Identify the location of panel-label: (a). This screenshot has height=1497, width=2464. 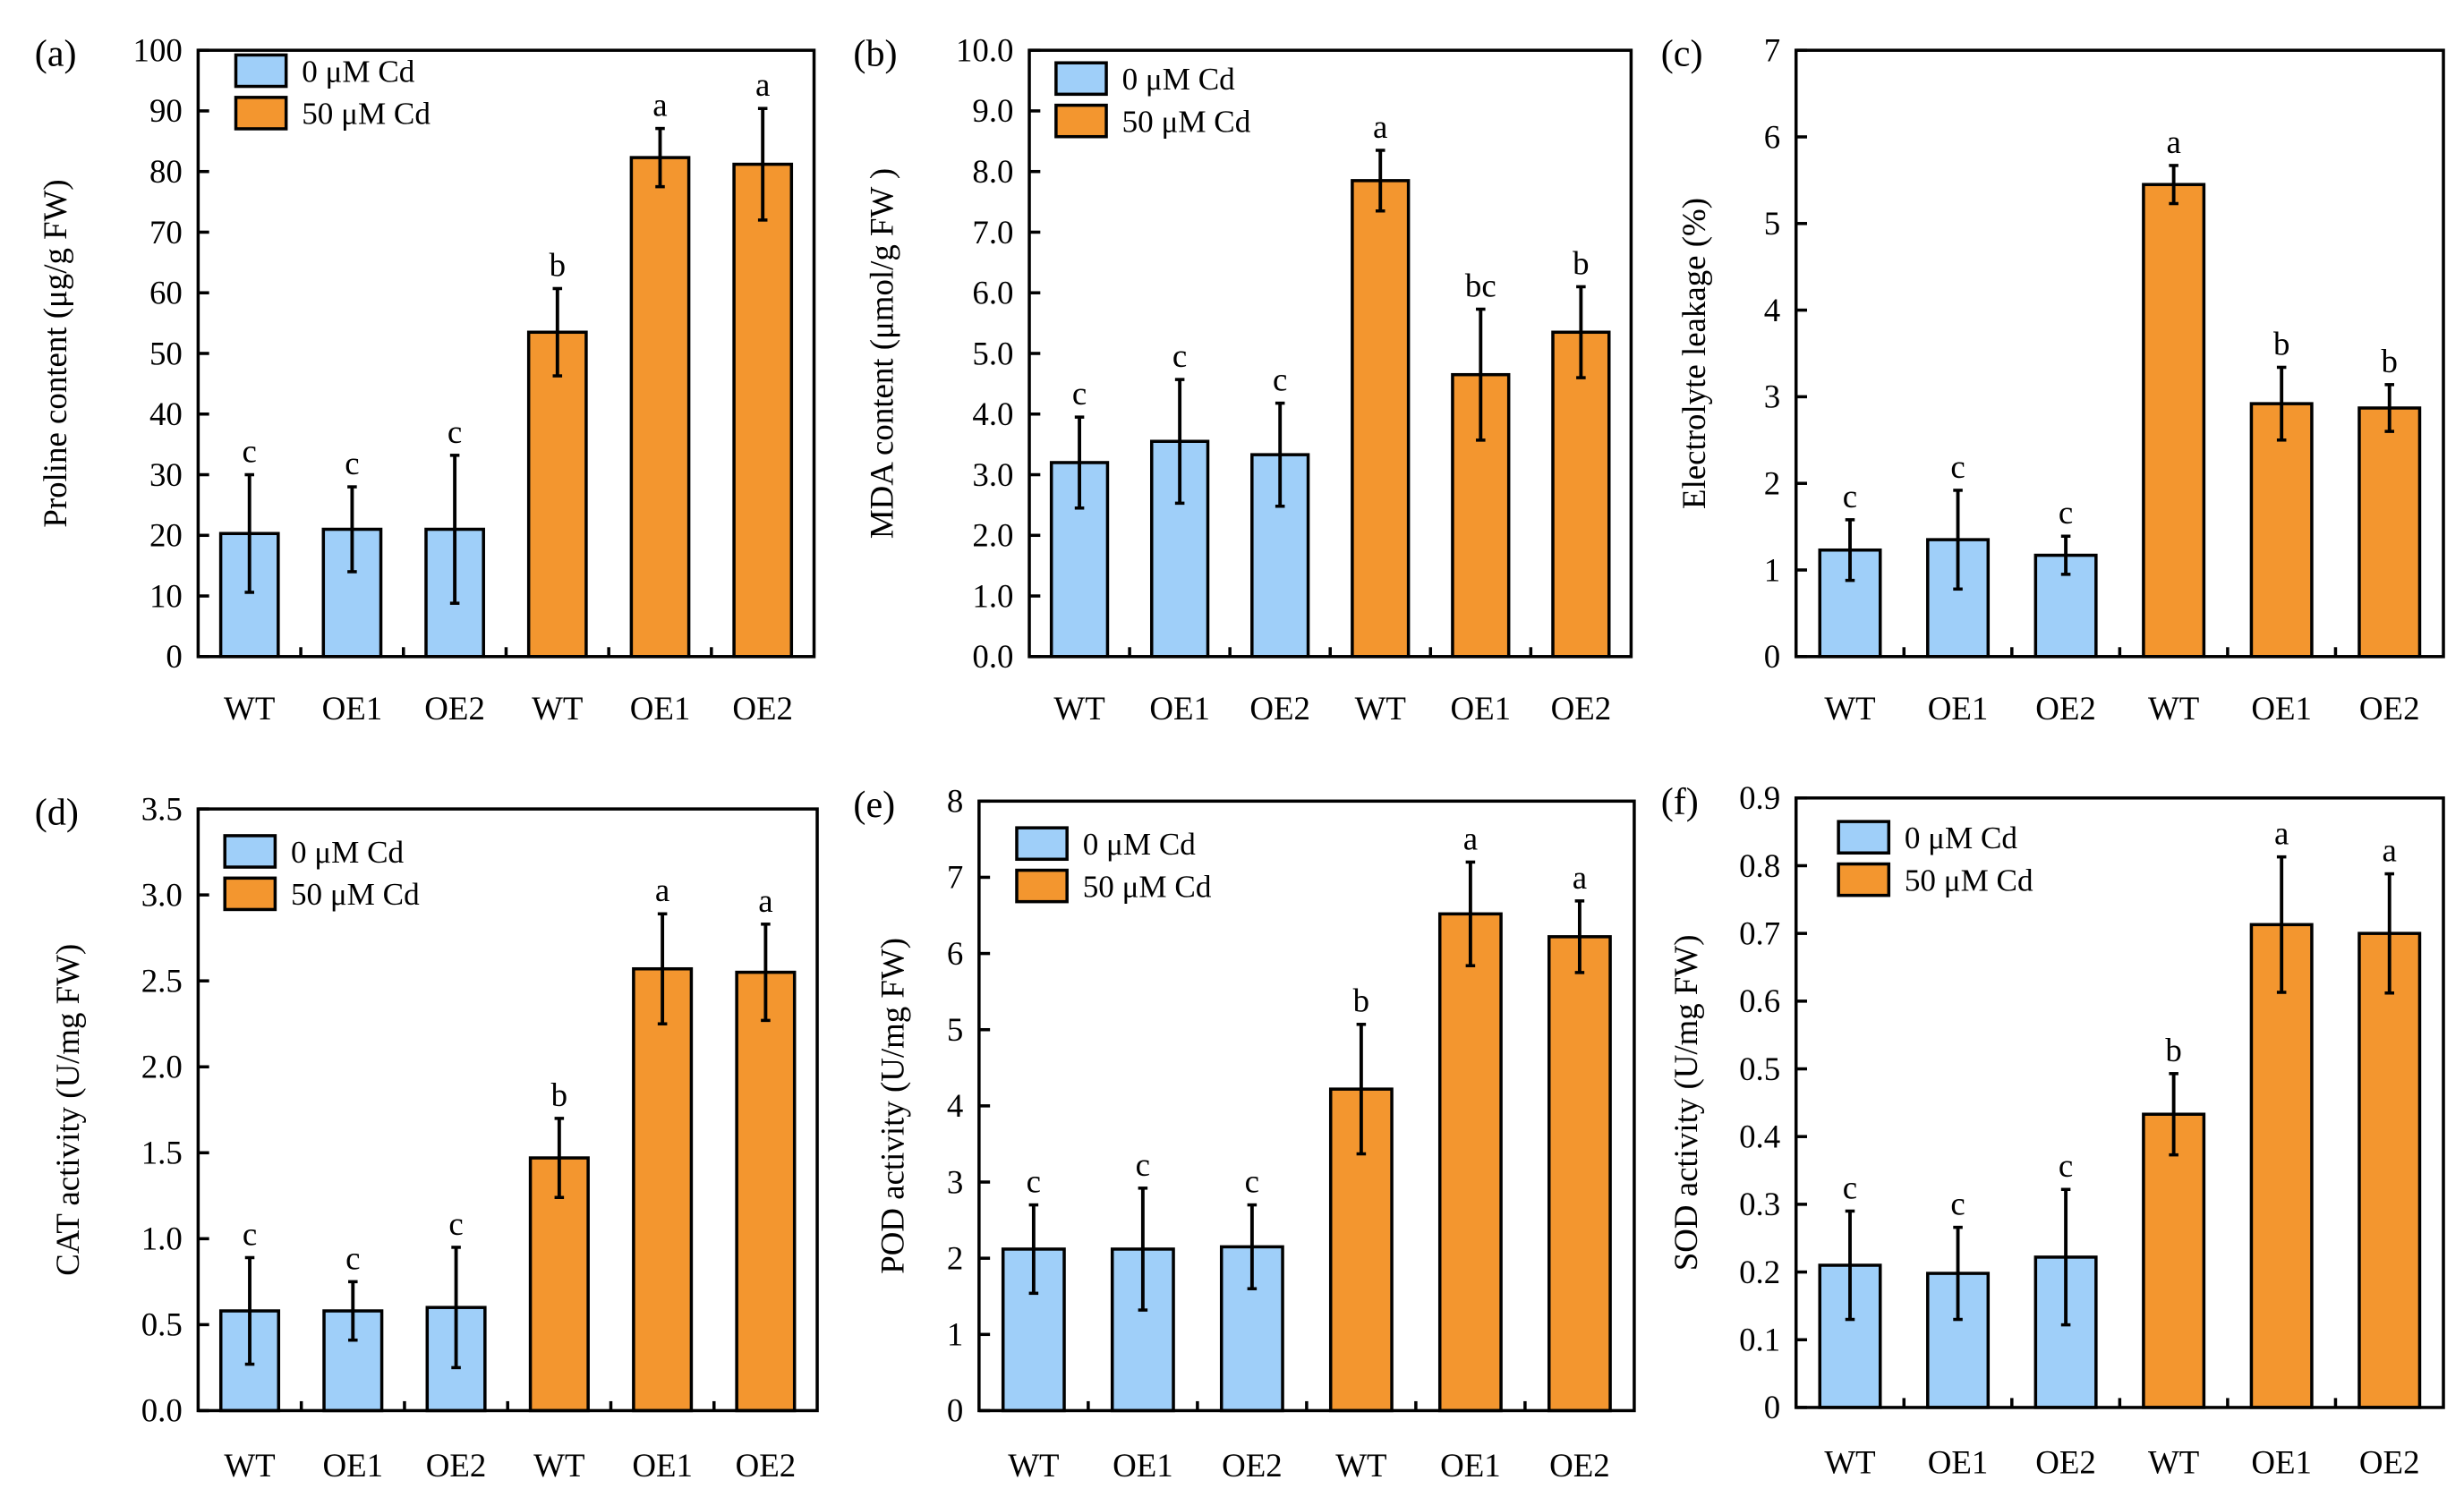
(56, 54).